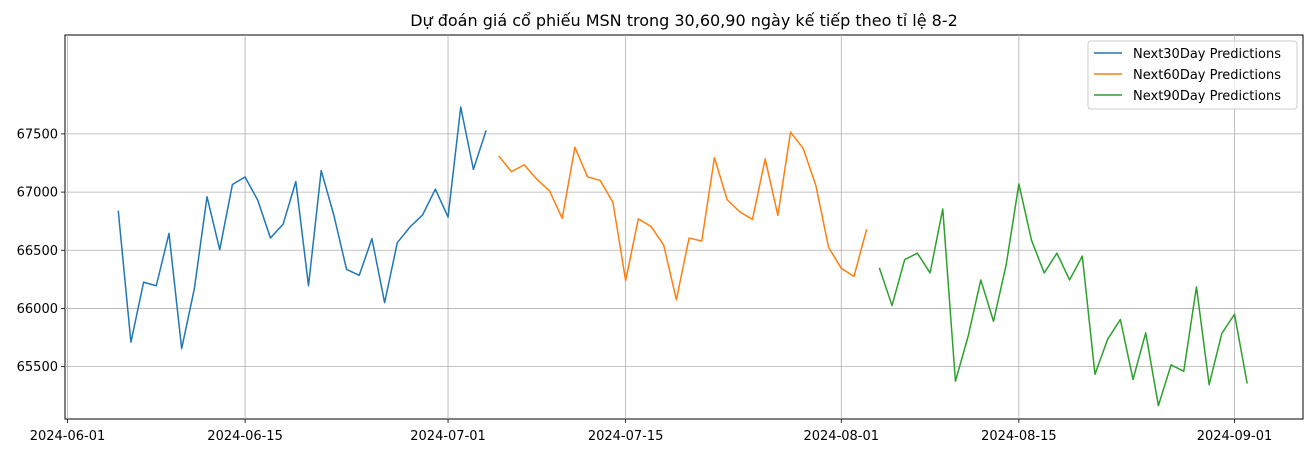 Image resolution: width=1314 pixels, height=455 pixels. What do you see at coordinates (626, 436) in the screenshot?
I see `x-tick-label: 2024-07-15` at bounding box center [626, 436].